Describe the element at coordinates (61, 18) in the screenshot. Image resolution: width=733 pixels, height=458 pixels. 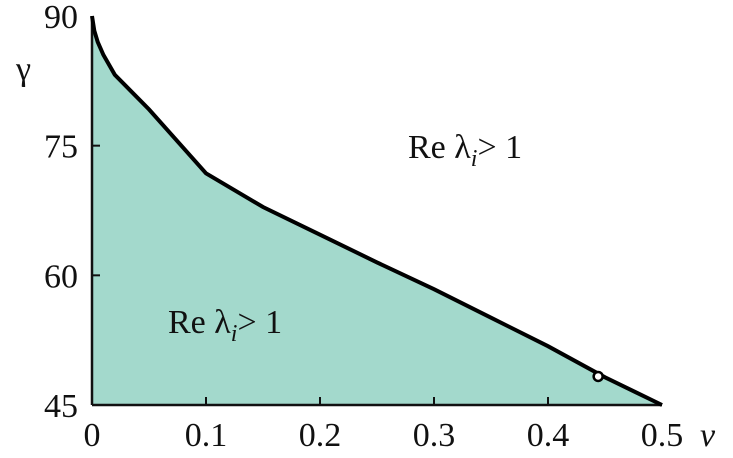
I see `y-tick-label: 90` at that location.